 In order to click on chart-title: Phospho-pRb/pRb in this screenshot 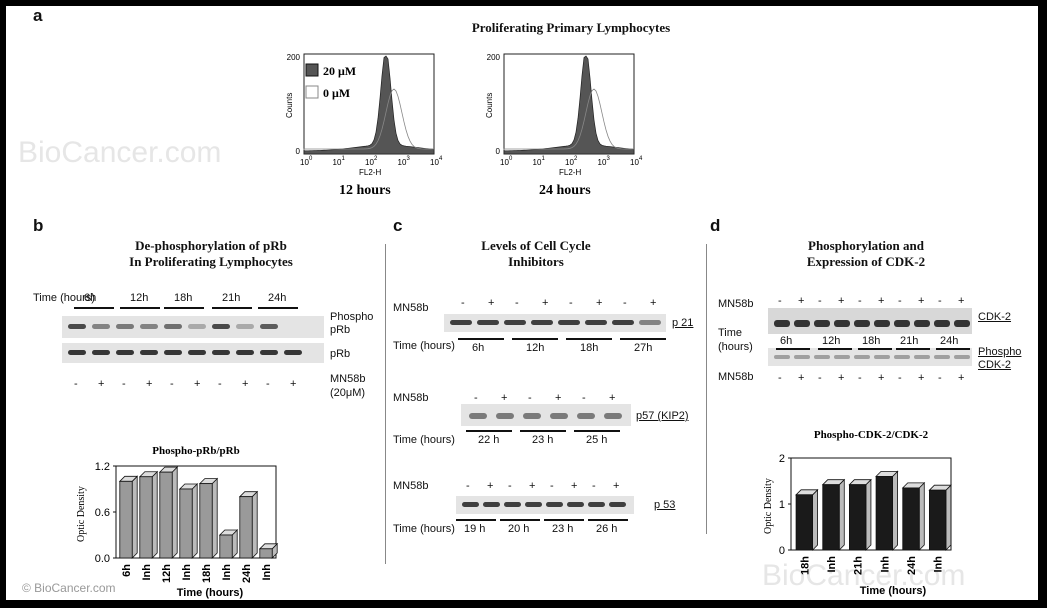, I will do `click(195, 451)`.